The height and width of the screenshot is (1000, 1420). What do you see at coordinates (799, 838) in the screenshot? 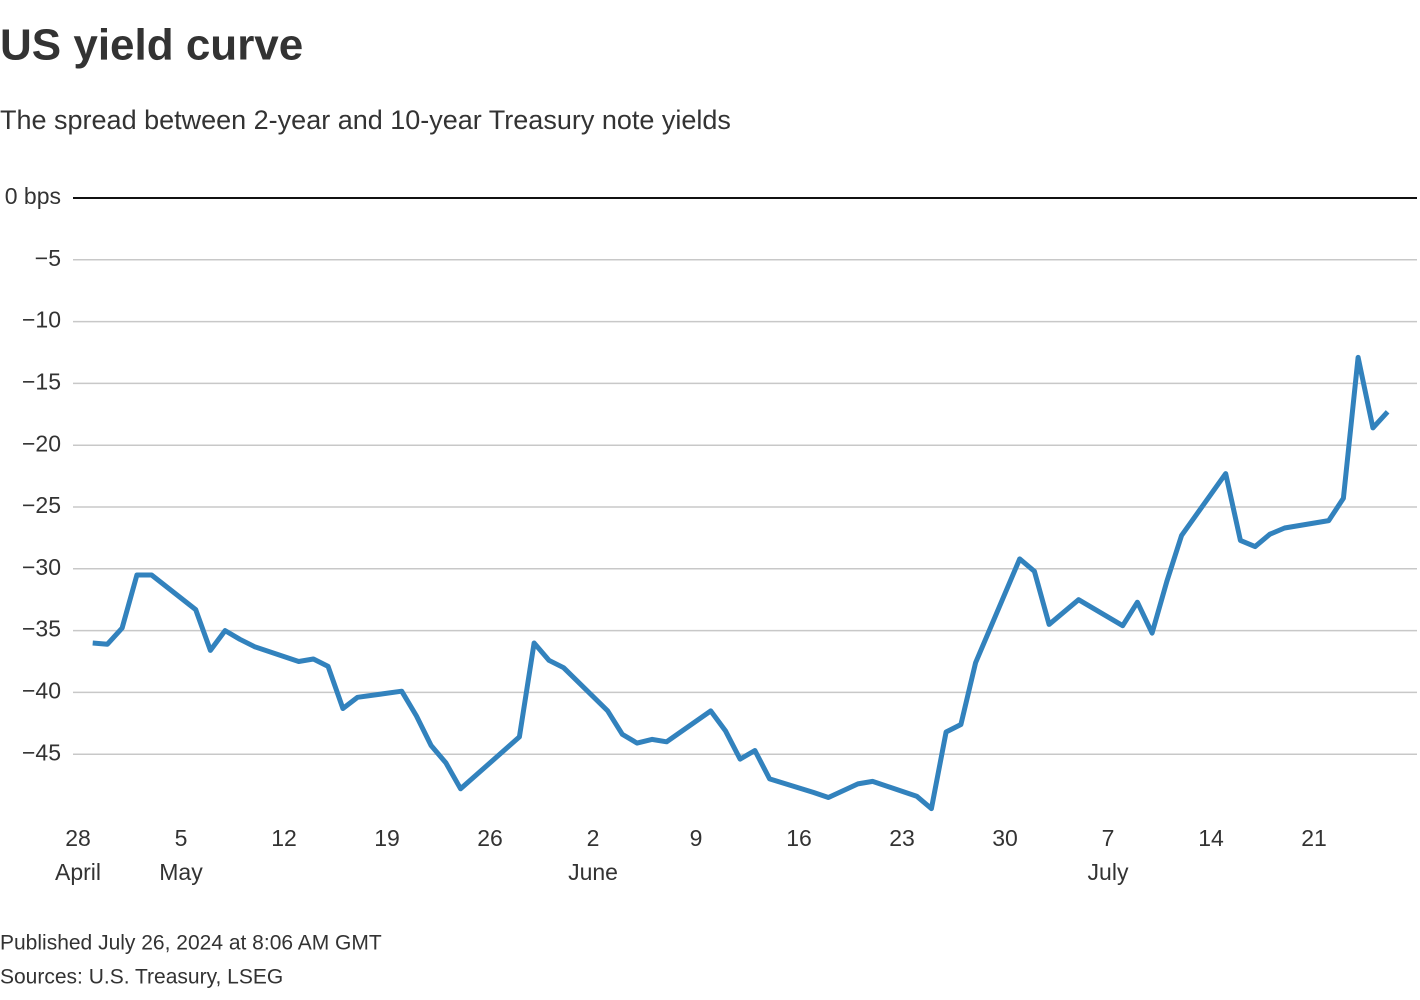
I see `x-tick-label: 16` at bounding box center [799, 838].